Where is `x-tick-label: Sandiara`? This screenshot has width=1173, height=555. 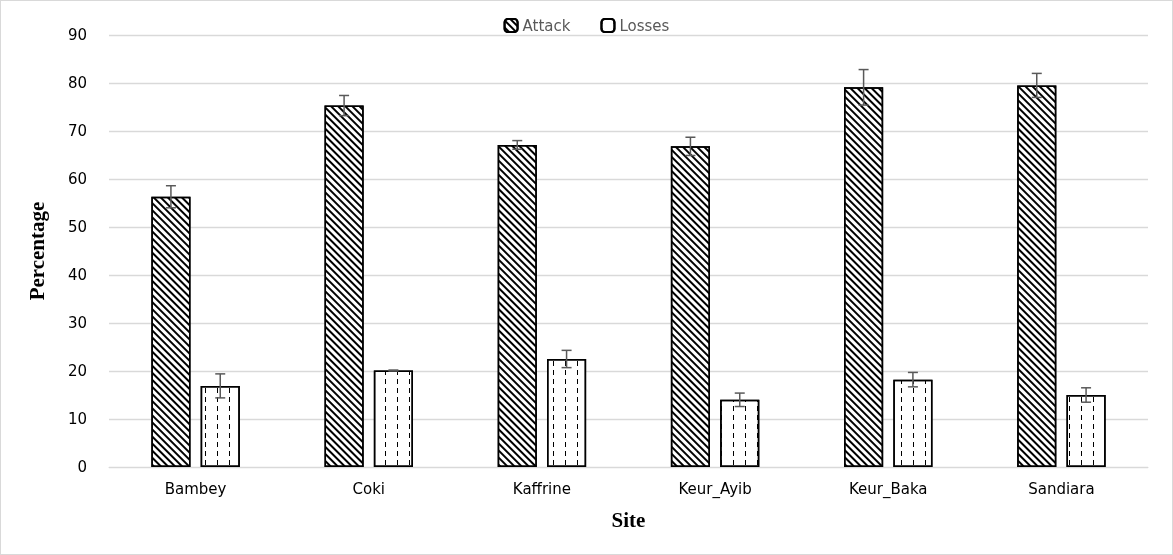 x-tick-label: Sandiara is located at coordinates (1061, 488).